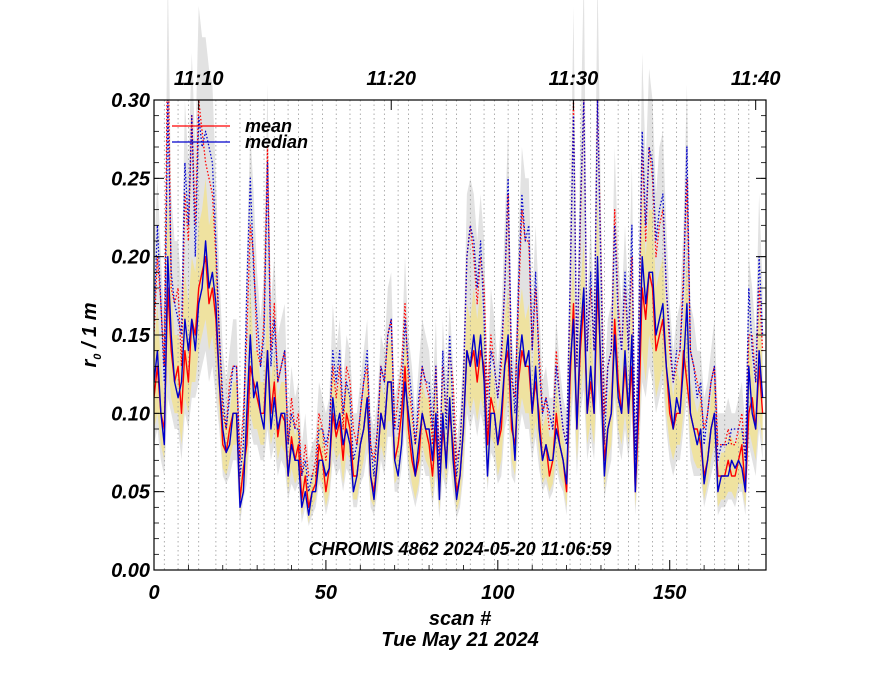 Image resolution: width=880 pixels, height=680 pixels. I want to click on top-tick-label: 11:40, so click(756, 79).